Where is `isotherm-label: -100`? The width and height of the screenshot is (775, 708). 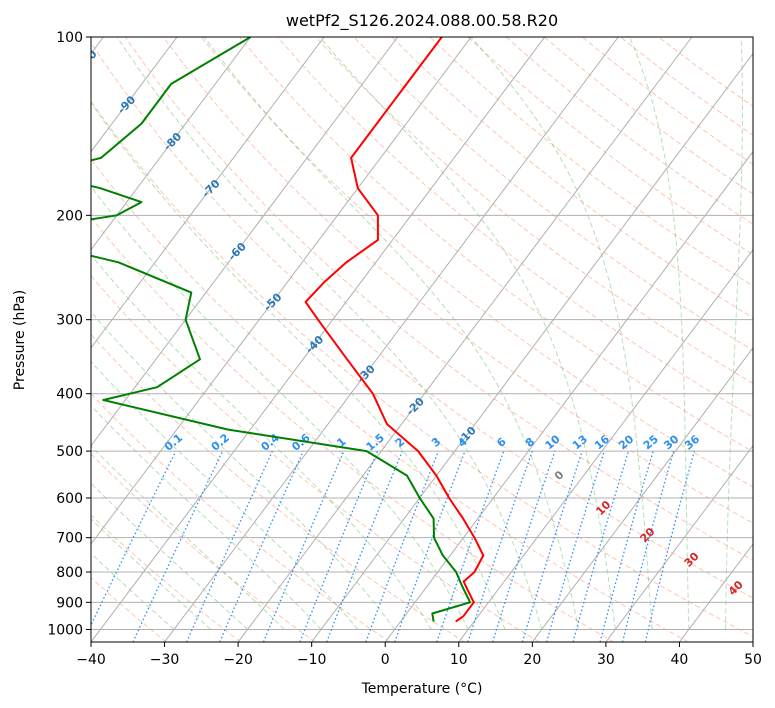 isotherm-label: -100 is located at coordinates (85, 61).